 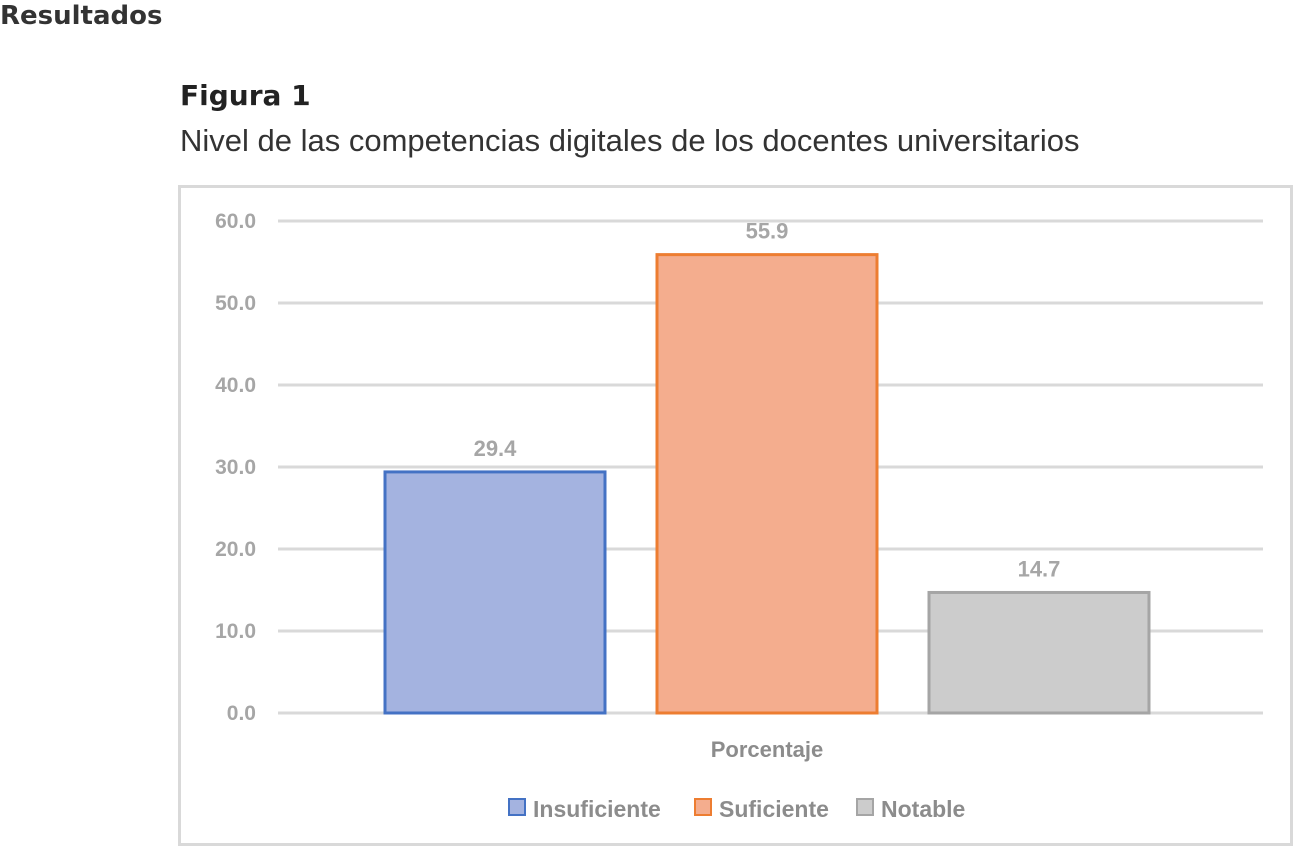 What do you see at coordinates (923, 809) in the screenshot?
I see `legend-label-notable: Notable` at bounding box center [923, 809].